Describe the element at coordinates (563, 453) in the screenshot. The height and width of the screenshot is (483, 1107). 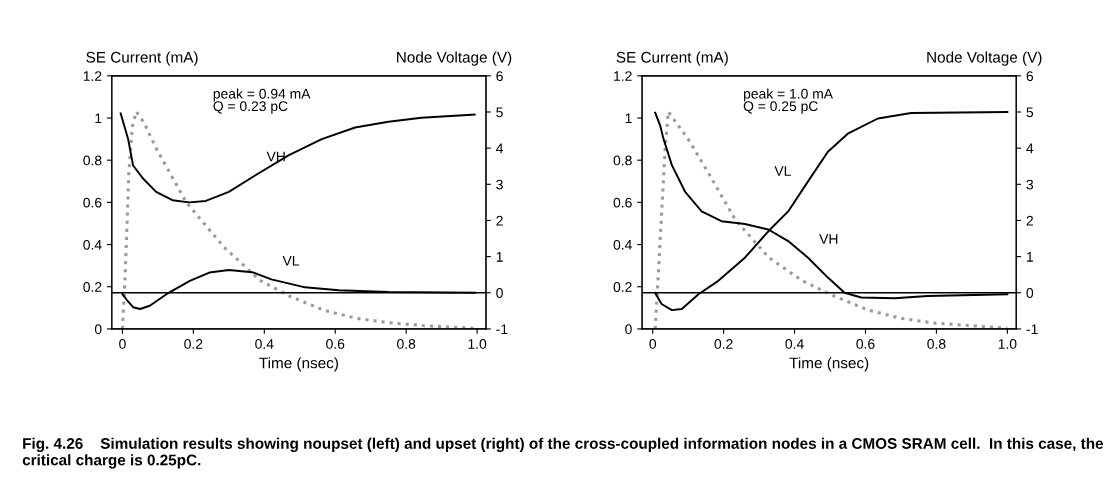
I see `caption: Fig. 4.26 Simulation results showing noupset (left) and upset (right) of the cross-coupled information nodes in a CMOS SRAM cell. In this case, the critical charge is 0.25pC.` at that location.